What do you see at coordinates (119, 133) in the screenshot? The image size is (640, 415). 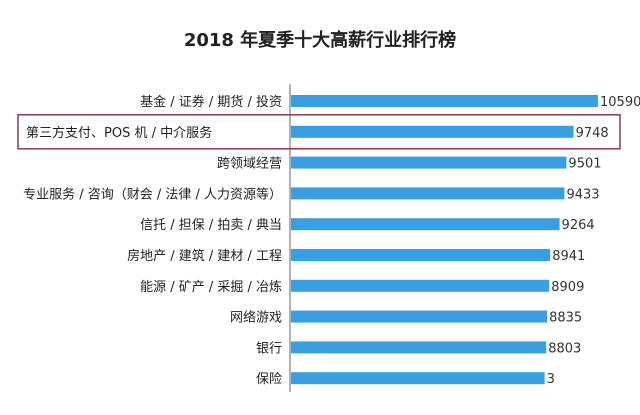 I see `category-label: 第三方支付、POS 机 / 中介服务` at bounding box center [119, 133].